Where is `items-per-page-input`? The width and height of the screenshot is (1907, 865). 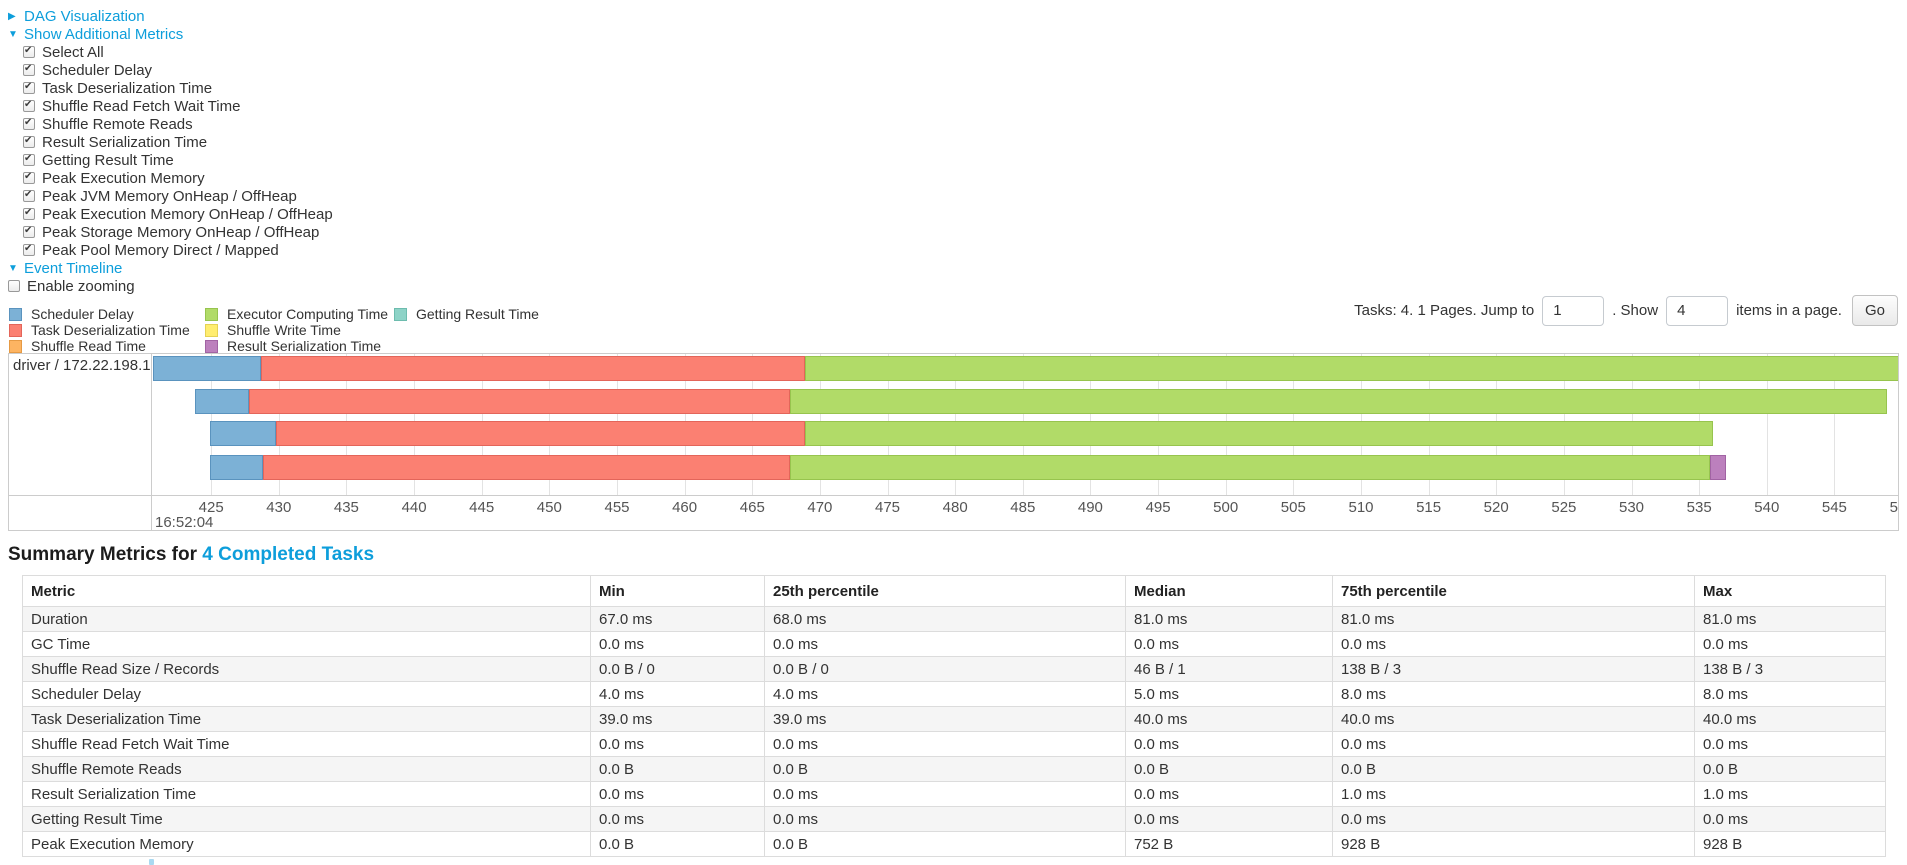 items-per-page-input is located at coordinates (1697, 310).